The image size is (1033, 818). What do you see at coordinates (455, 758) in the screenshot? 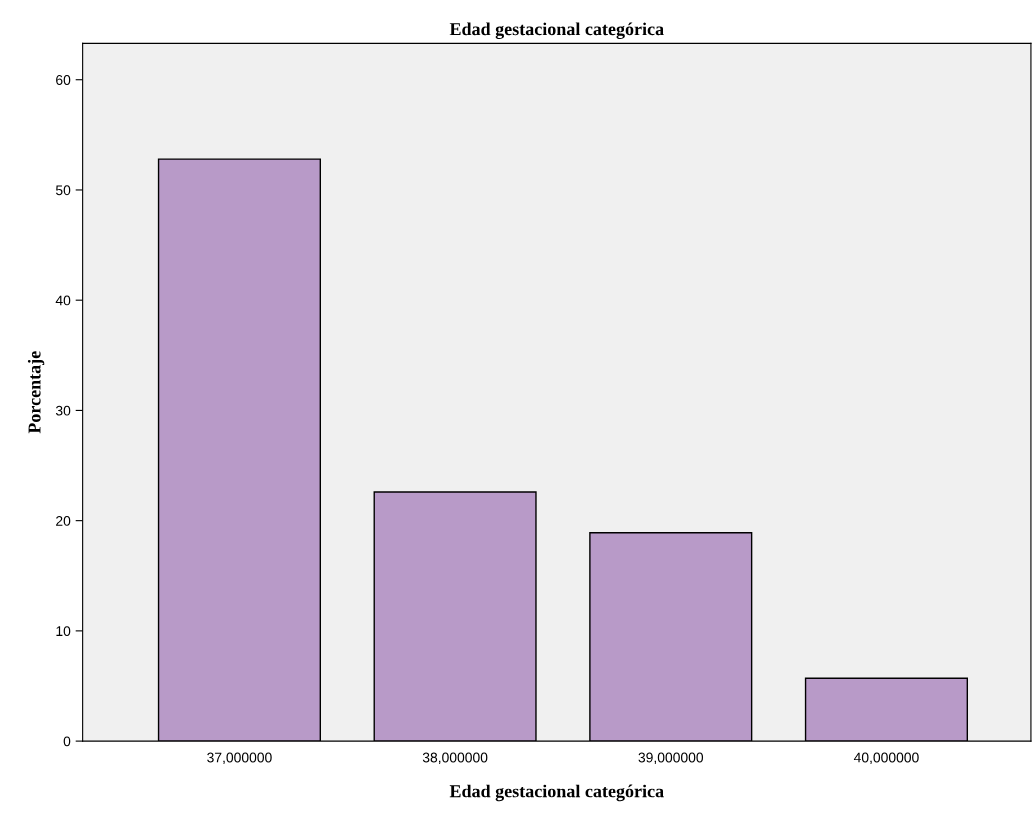
I see `x-tick-label: 38,000000` at bounding box center [455, 758].